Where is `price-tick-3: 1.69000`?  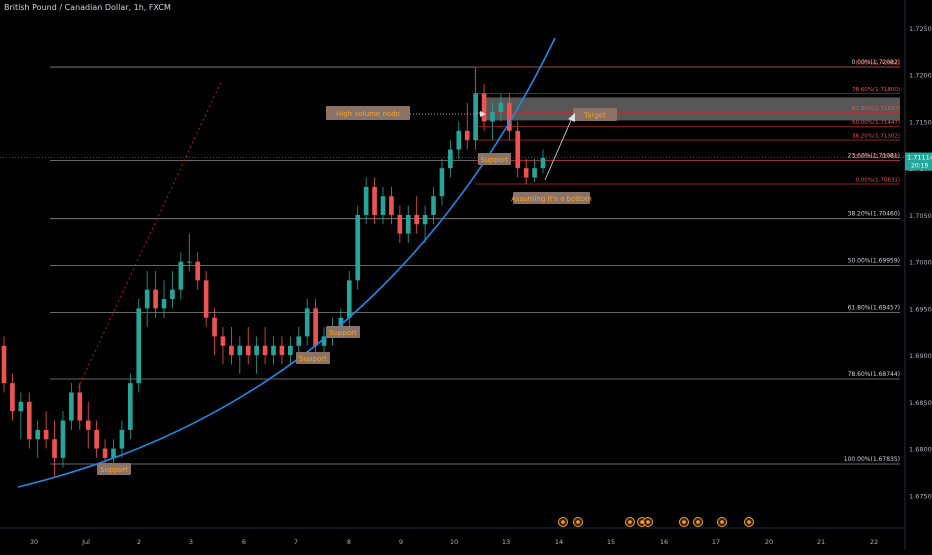 price-tick-3: 1.69000 is located at coordinates (920, 356).